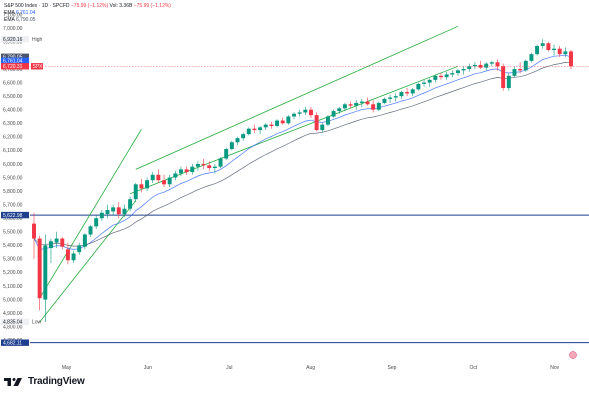 The width and height of the screenshot is (589, 400). What do you see at coordinates (13, 16) in the screenshot?
I see `y-tick-label: 7,100.00` at bounding box center [13, 16].